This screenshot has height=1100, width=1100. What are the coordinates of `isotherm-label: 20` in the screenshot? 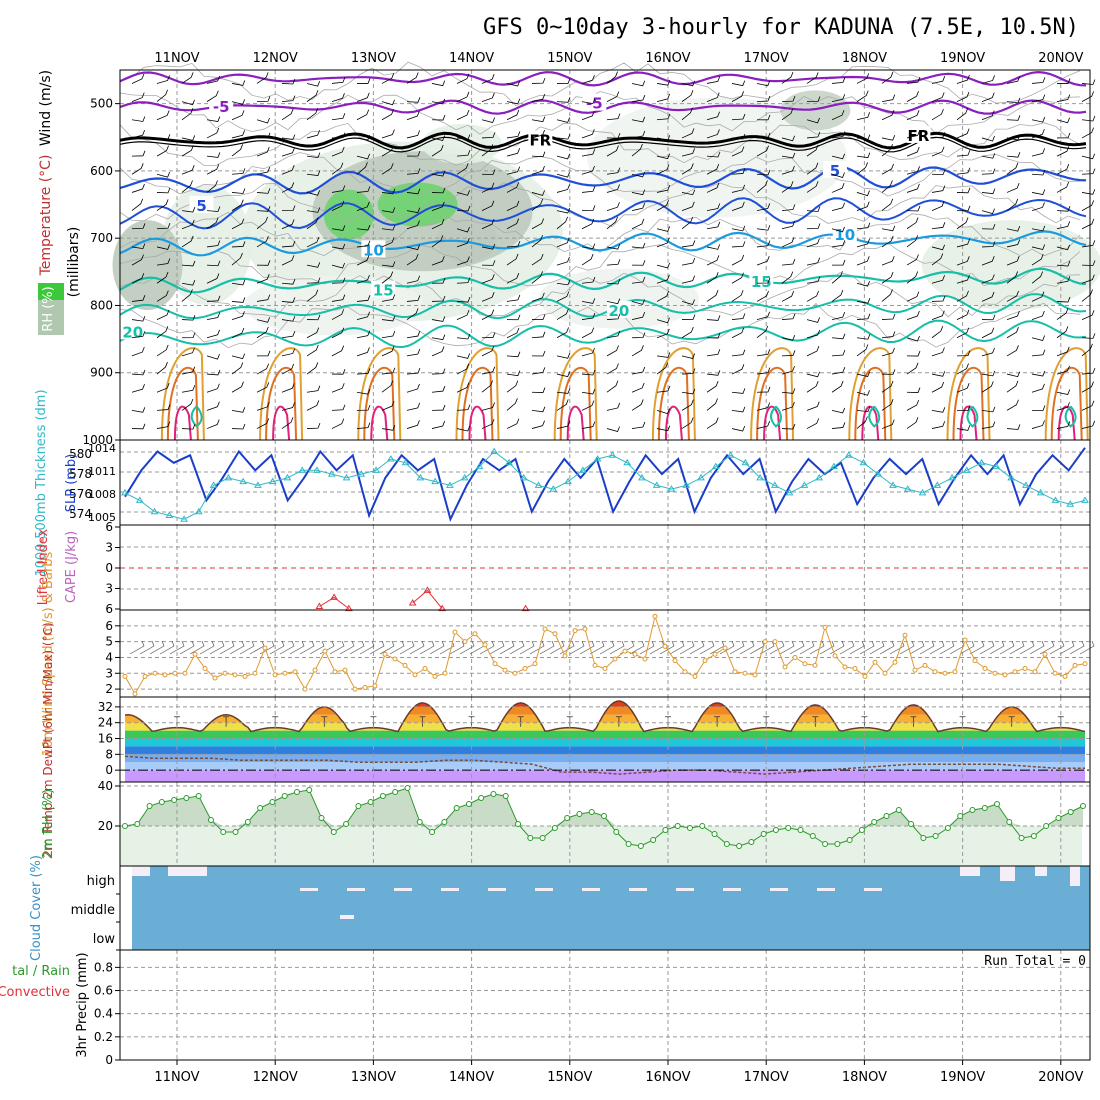 It's located at (132, 332).